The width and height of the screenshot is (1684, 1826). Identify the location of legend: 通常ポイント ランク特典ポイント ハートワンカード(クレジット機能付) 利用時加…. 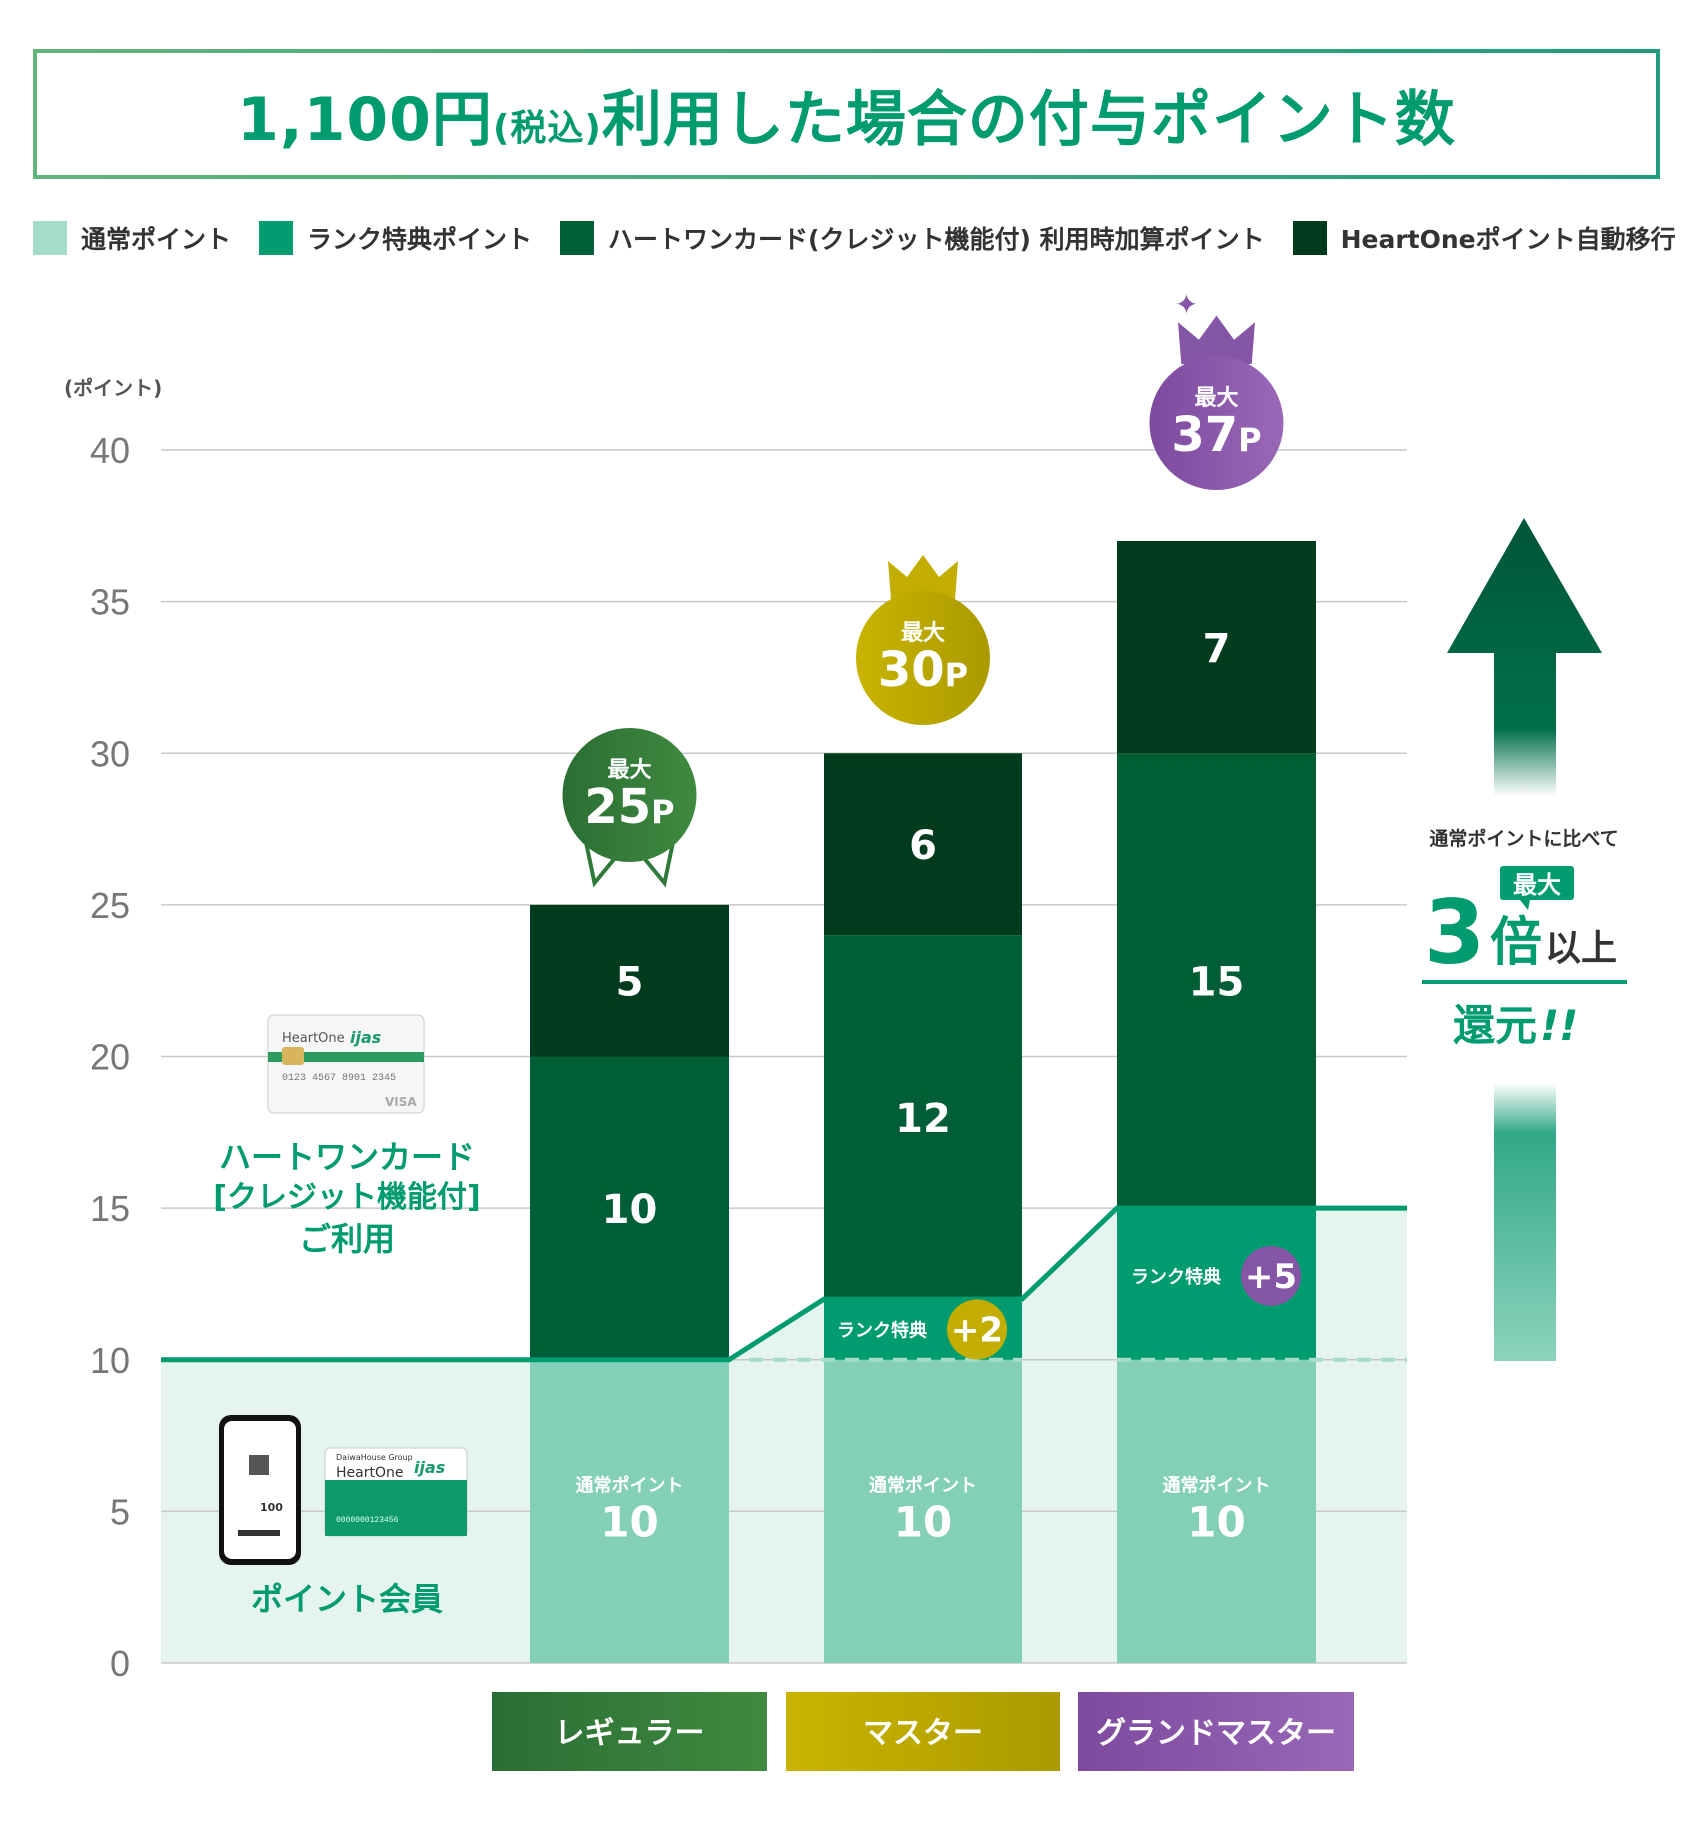
(854, 238).